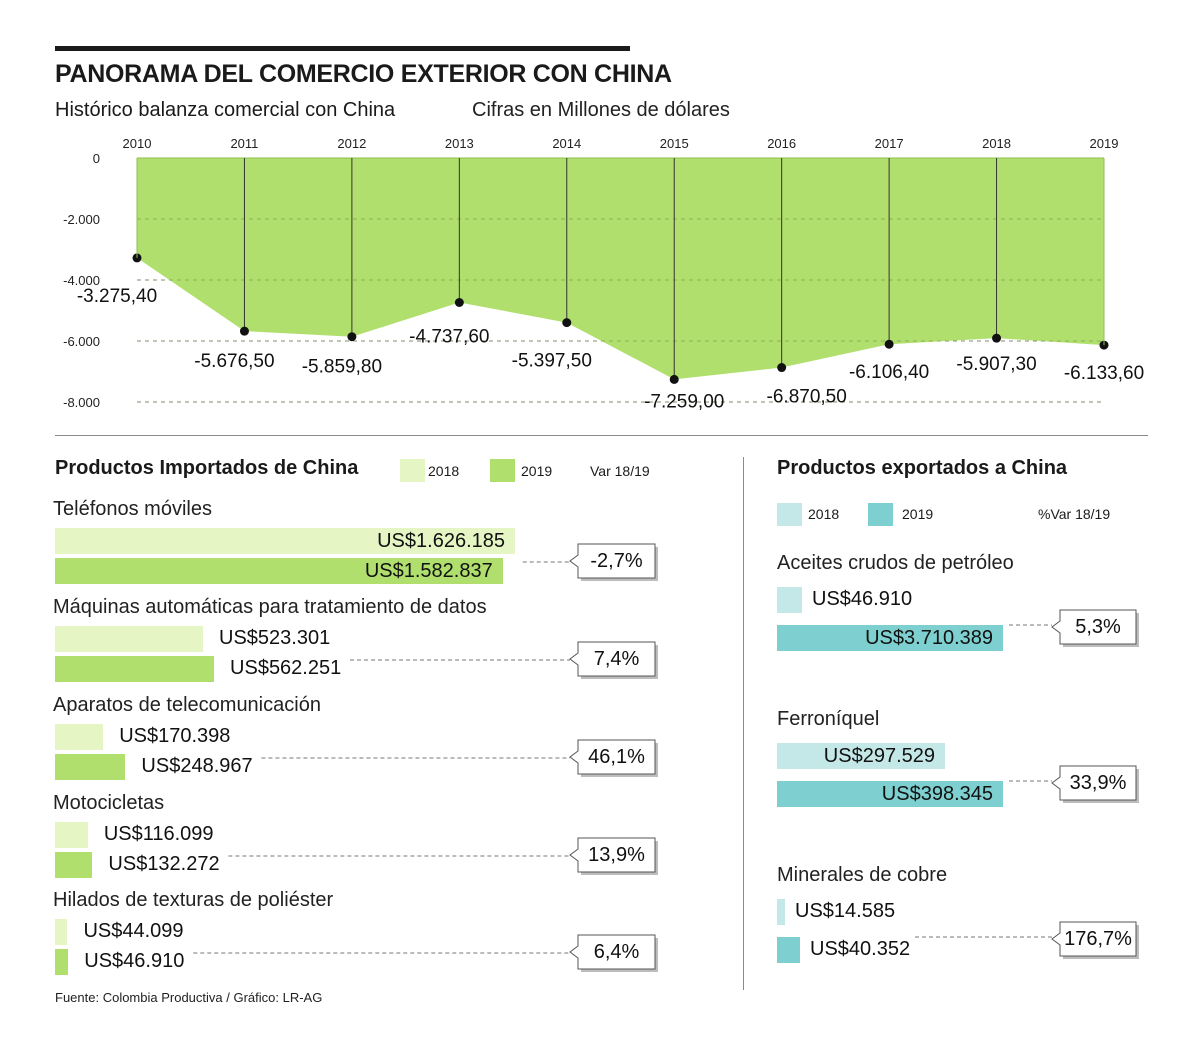 The image size is (1200, 1052). What do you see at coordinates (937, 794) in the screenshot?
I see `bar-value-label: US$398.345` at bounding box center [937, 794].